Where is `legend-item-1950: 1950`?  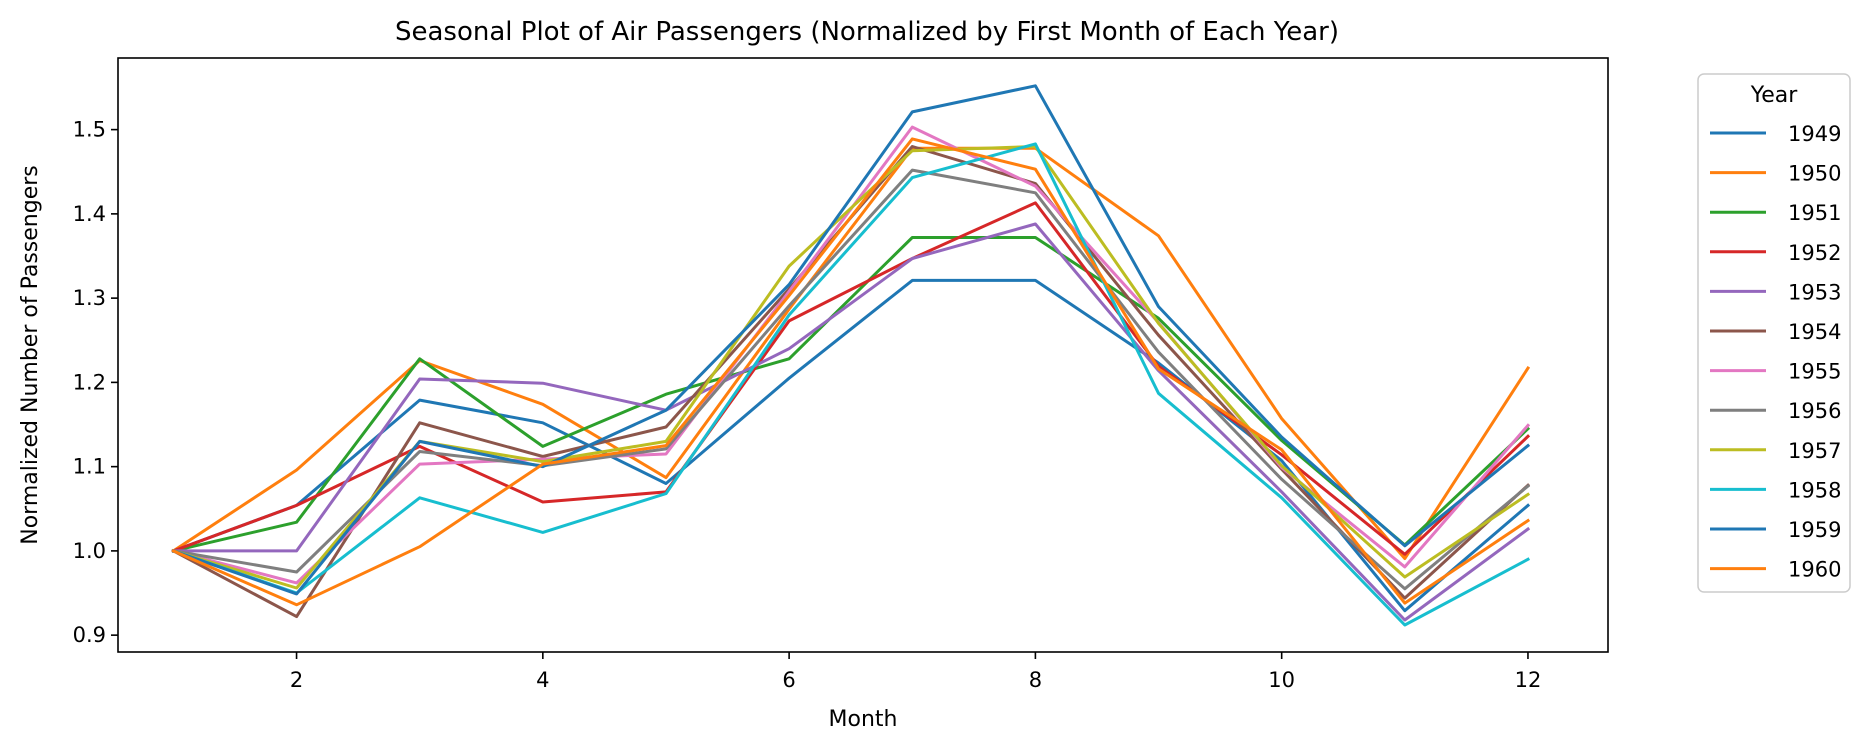 legend-item-1950: 1950 is located at coordinates (1775, 174).